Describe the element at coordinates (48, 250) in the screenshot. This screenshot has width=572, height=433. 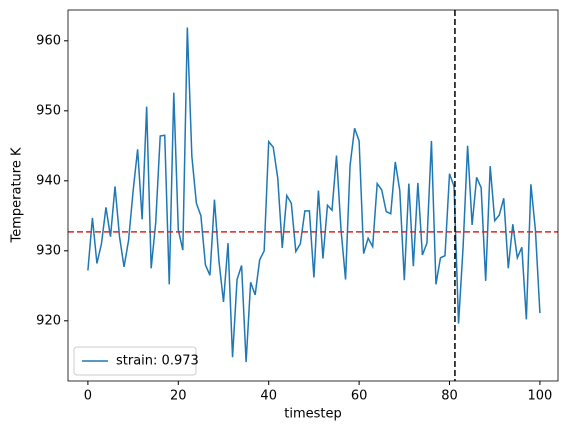
I see `y-tick-label: 930` at that location.